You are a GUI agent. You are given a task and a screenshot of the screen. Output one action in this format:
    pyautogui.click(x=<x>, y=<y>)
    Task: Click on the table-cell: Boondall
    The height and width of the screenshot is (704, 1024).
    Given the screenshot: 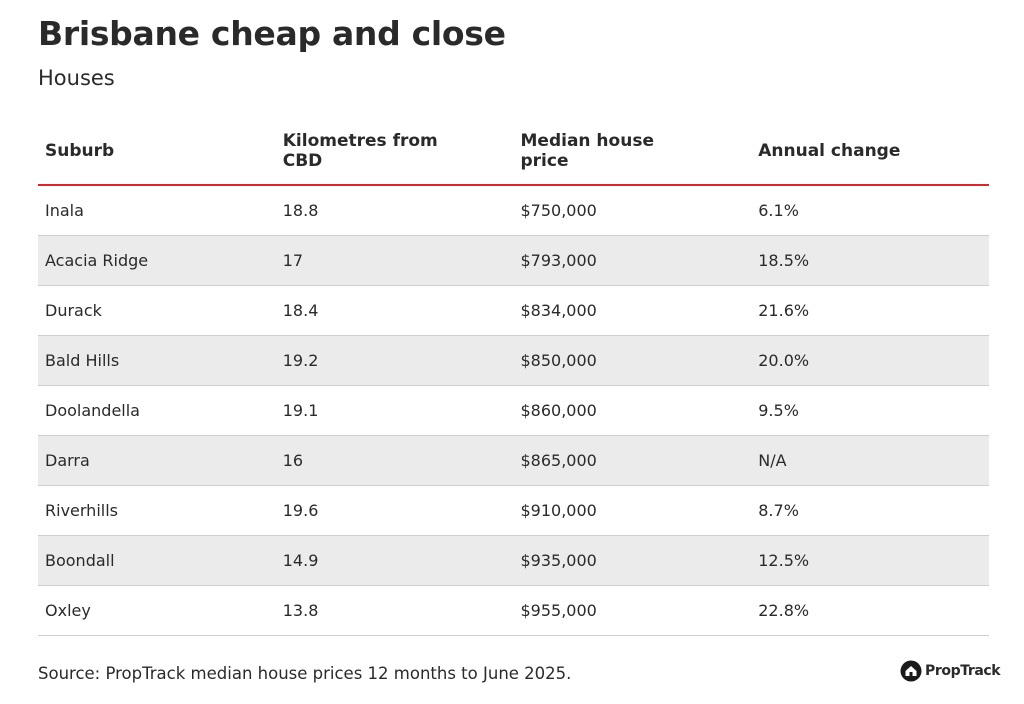 What is the action you would take?
    pyautogui.click(x=157, y=560)
    